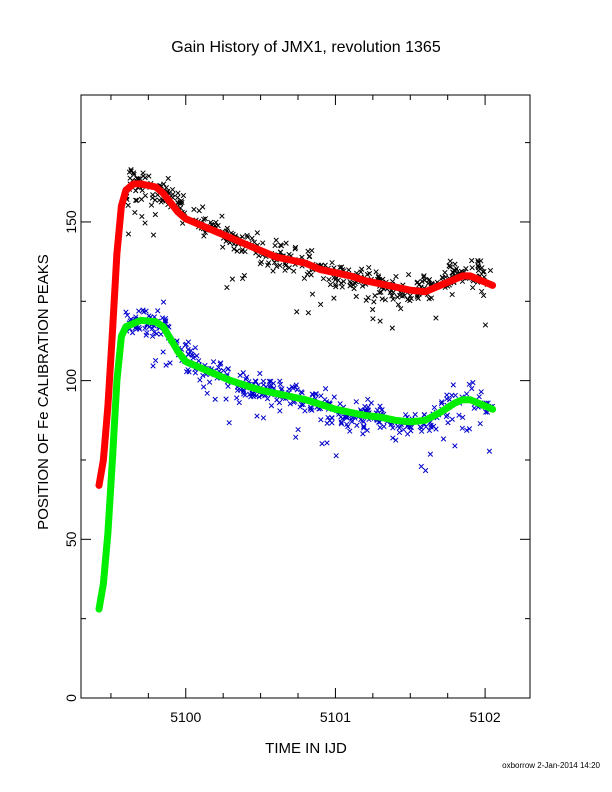 The height and width of the screenshot is (792, 612). Describe the element at coordinates (335, 717) in the screenshot. I see `x-tick-label: 5101` at that location.